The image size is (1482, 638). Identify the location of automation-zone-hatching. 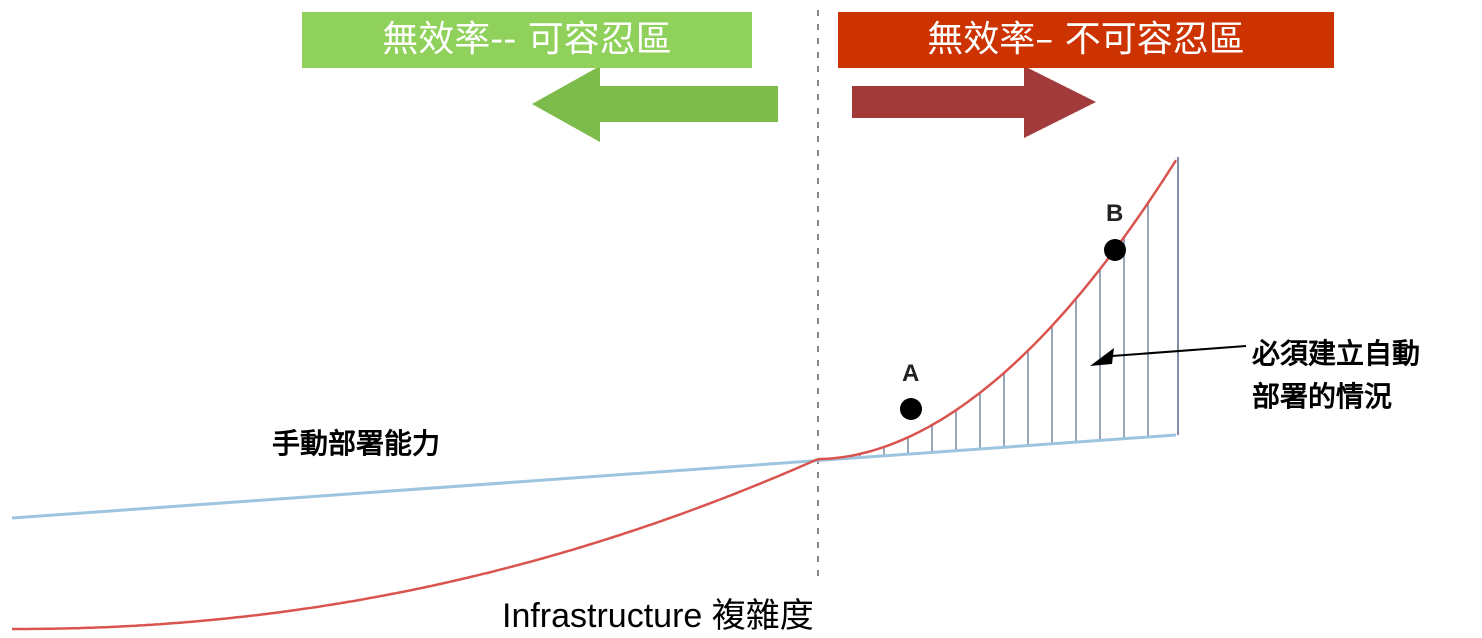
(992, 331).